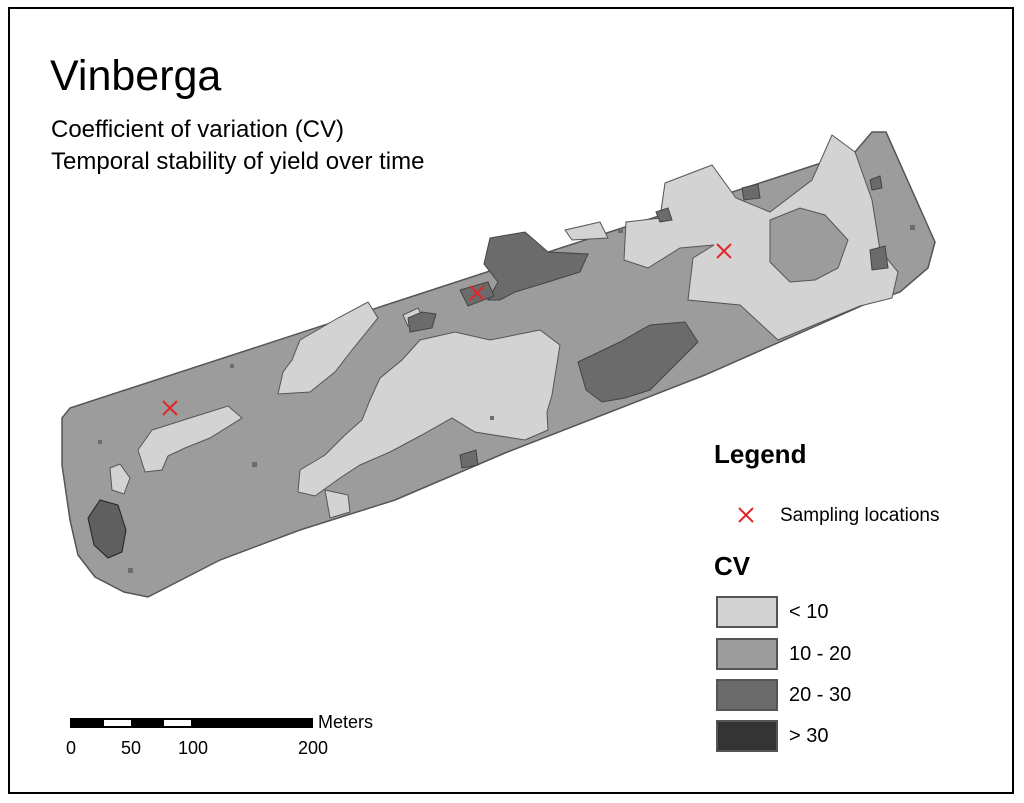 This screenshot has height=803, width=1024. What do you see at coordinates (107, 529) in the screenshot?
I see `cv-zones-very-high` at bounding box center [107, 529].